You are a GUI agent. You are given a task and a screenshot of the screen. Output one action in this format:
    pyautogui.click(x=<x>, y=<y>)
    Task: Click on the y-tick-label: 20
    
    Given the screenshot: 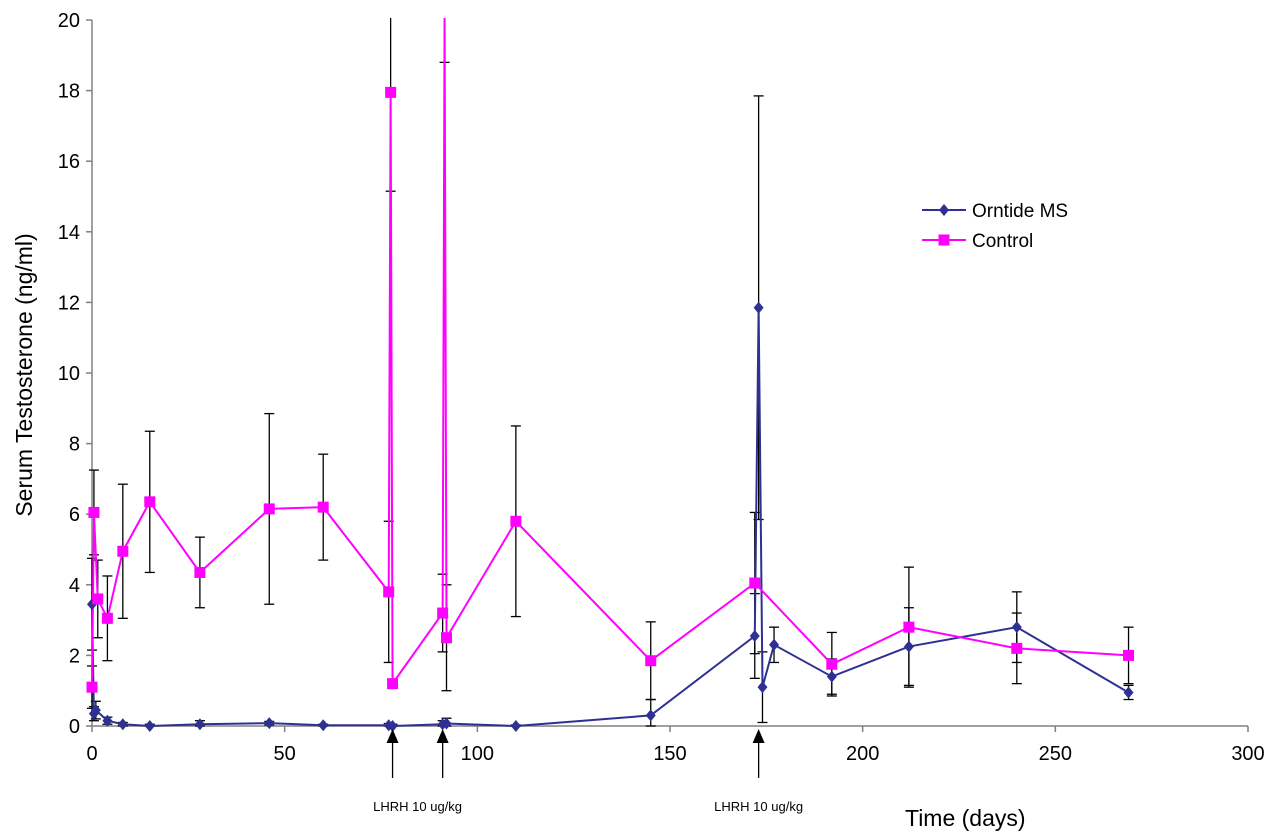 What is the action you would take?
    pyautogui.click(x=69, y=21)
    